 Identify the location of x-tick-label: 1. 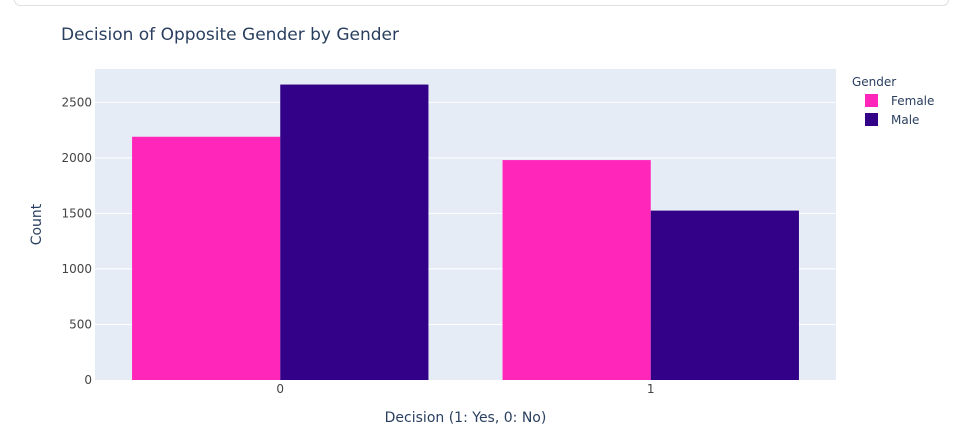
(651, 389).